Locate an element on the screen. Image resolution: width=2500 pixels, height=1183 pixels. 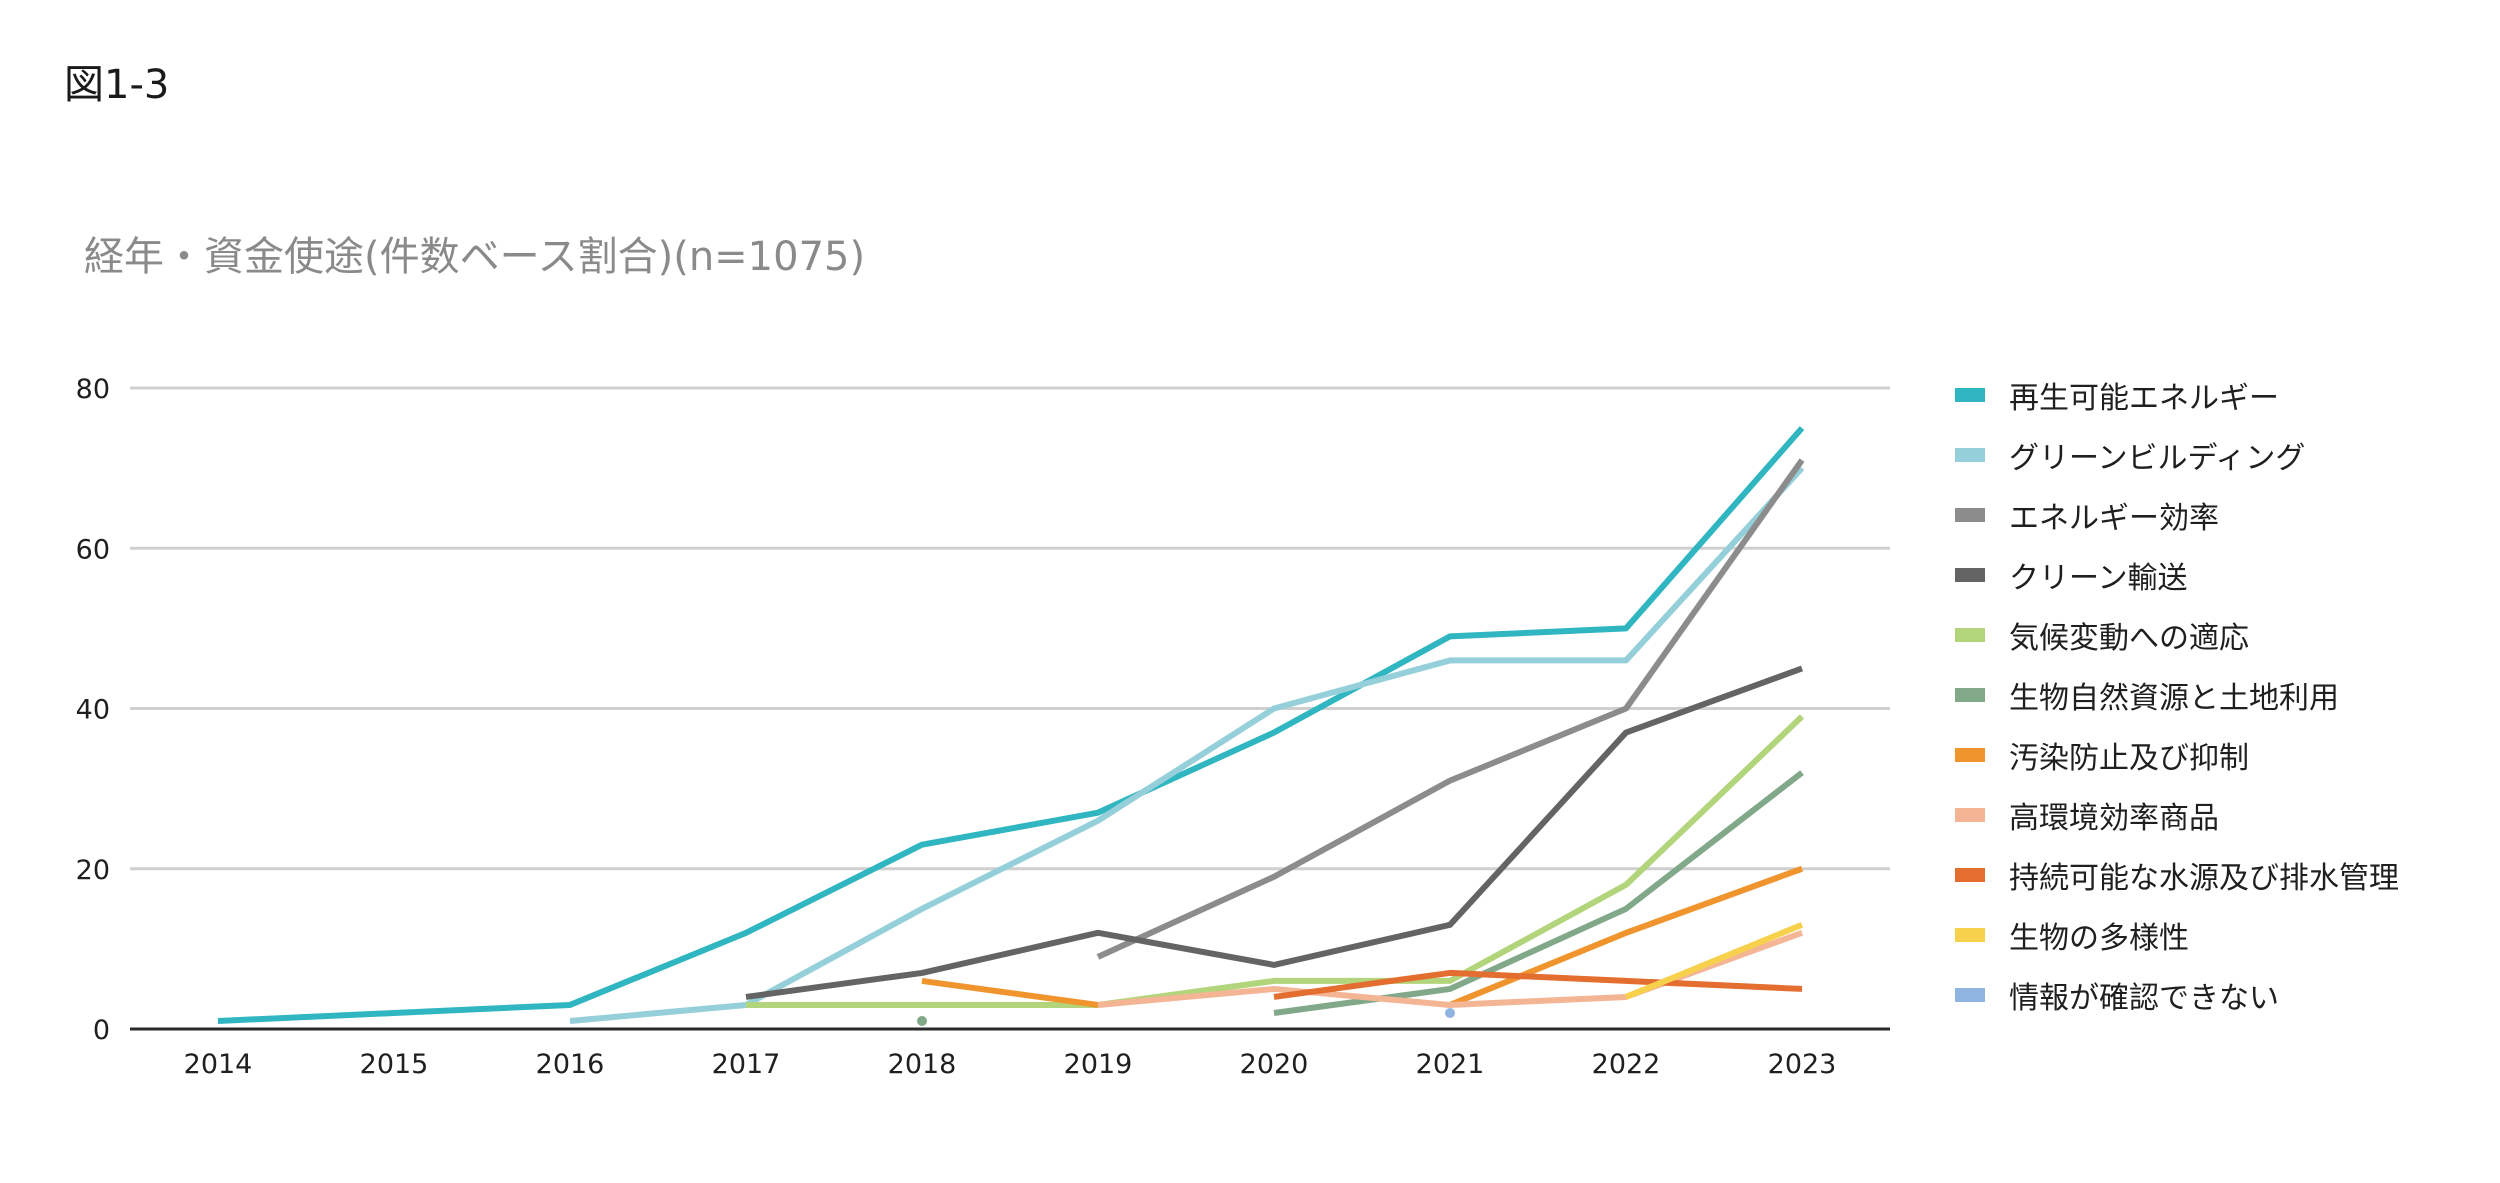
legend-label: グリーンビルディング is located at coordinates (2157, 458).